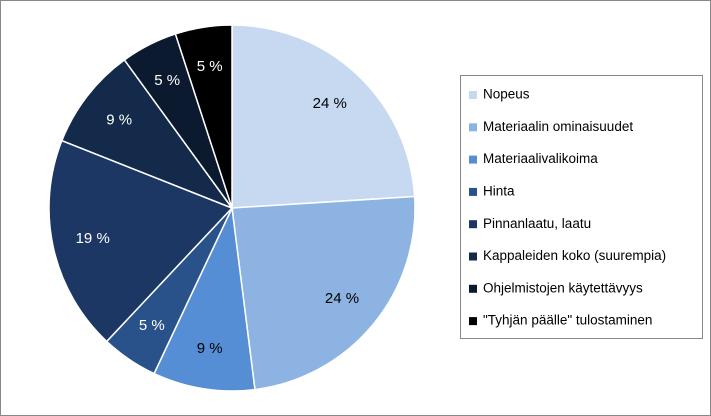 The image size is (711, 416). Describe the element at coordinates (574, 255) in the screenshot. I see `legend-label: Kappaleiden koko (suurempia)` at that location.